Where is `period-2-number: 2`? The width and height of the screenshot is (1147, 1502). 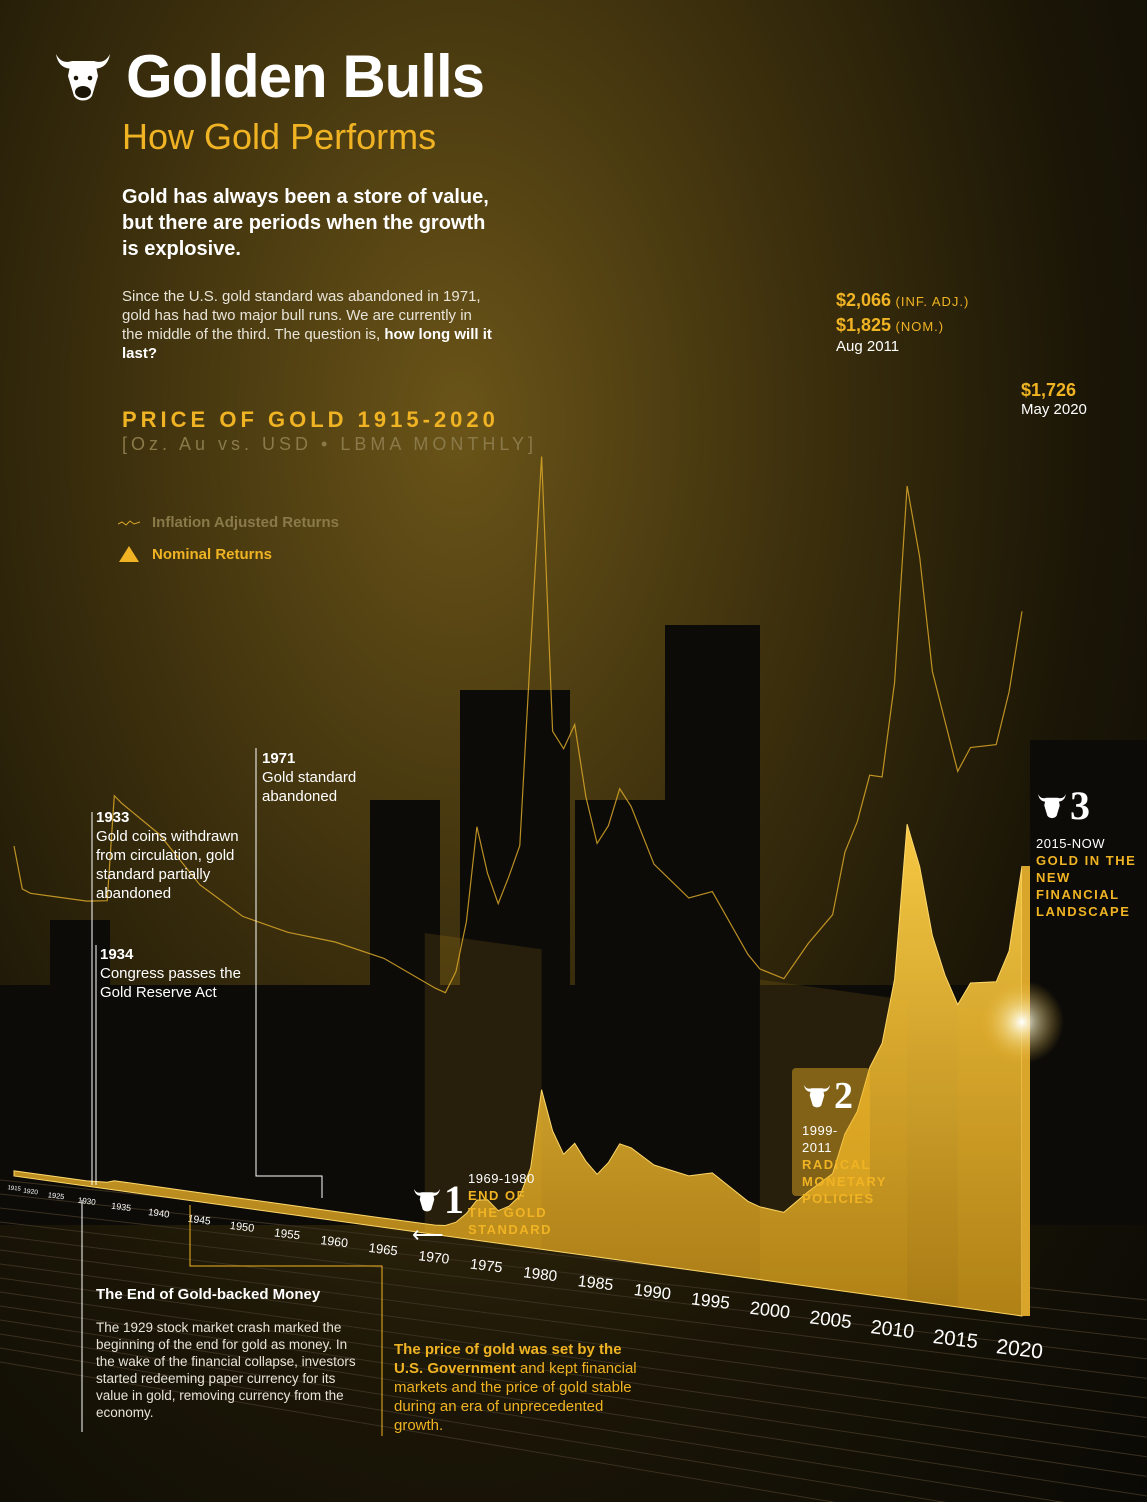 period-2-number: 2 is located at coordinates (843, 1096).